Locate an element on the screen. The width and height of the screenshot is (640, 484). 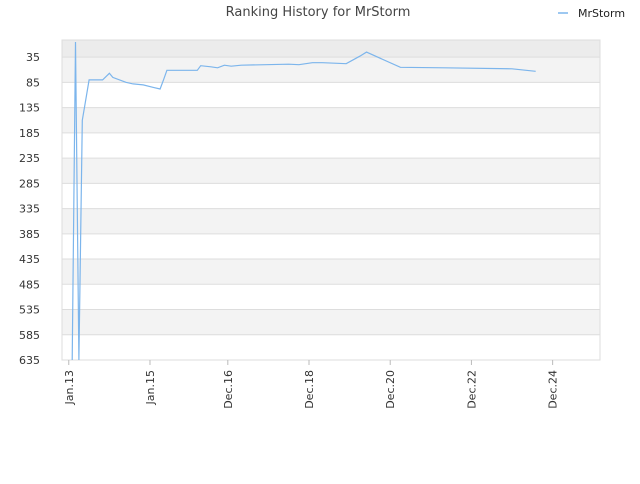
y-tick-label: 85 is located at coordinates (33, 82).